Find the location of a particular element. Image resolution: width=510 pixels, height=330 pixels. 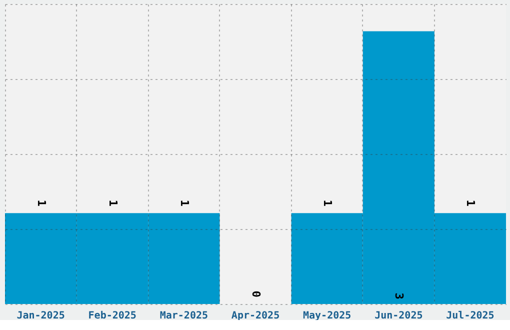

x-tick-label: Jun-2025 is located at coordinates (398, 316).